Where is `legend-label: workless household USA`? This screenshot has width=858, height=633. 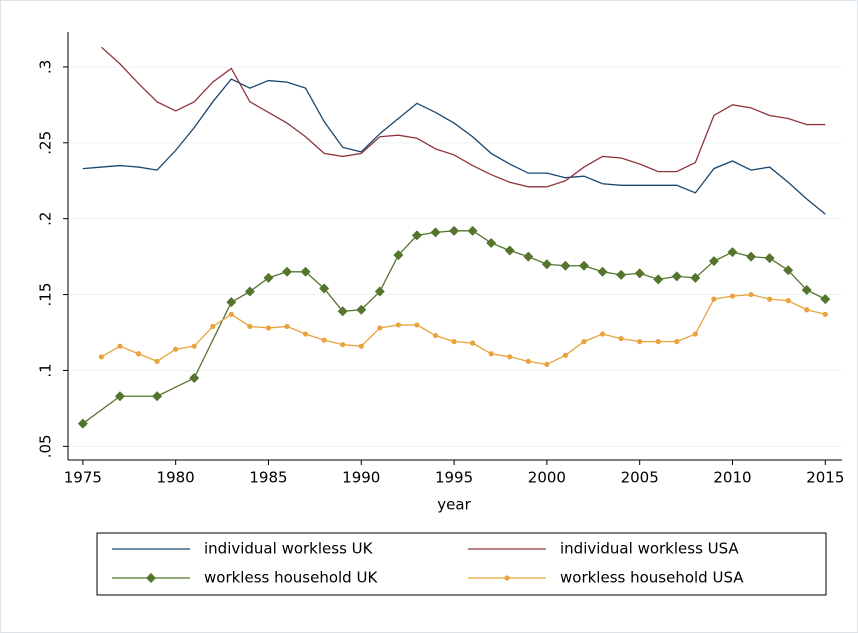
legend-label: workless household USA is located at coordinates (652, 578).